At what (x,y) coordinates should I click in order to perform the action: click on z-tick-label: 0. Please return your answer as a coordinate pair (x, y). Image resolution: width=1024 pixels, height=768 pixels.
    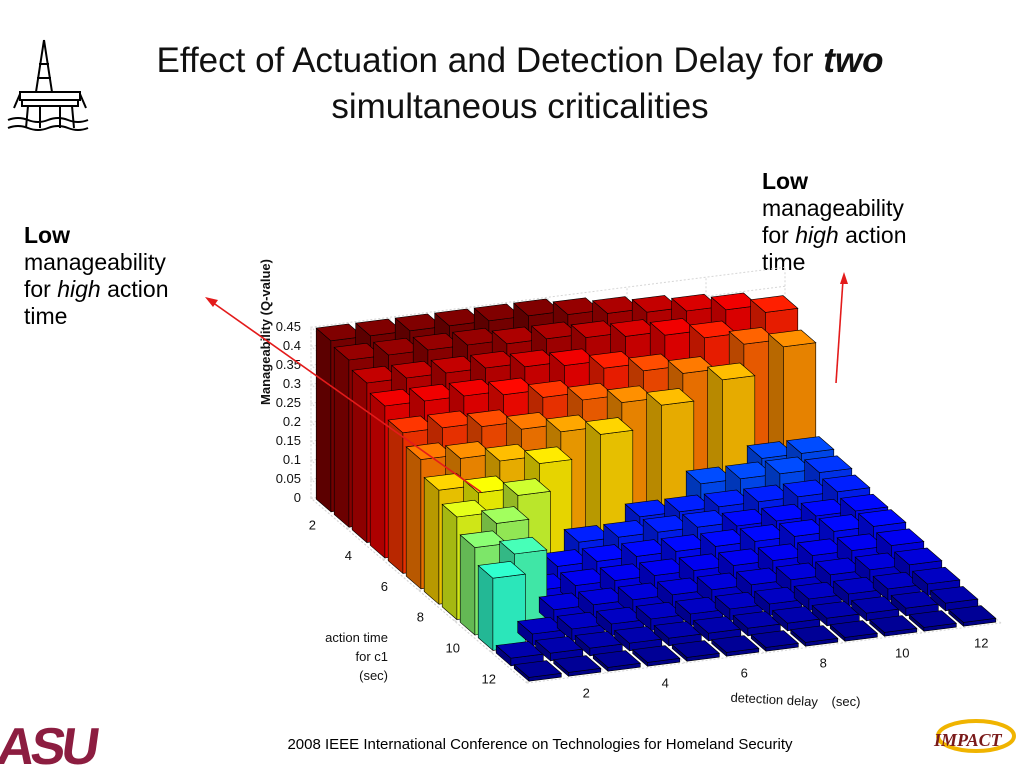
    Looking at the image, I should click on (297, 497).